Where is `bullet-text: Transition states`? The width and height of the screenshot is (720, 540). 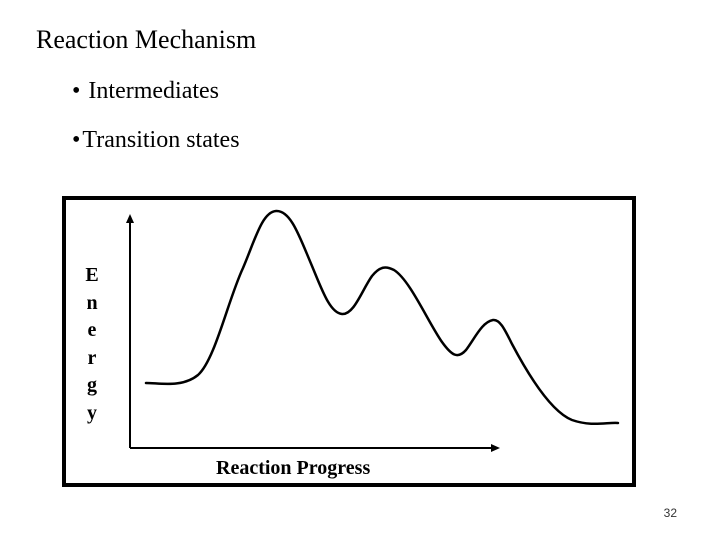
bullet-text: Transition states is located at coordinates (161, 140).